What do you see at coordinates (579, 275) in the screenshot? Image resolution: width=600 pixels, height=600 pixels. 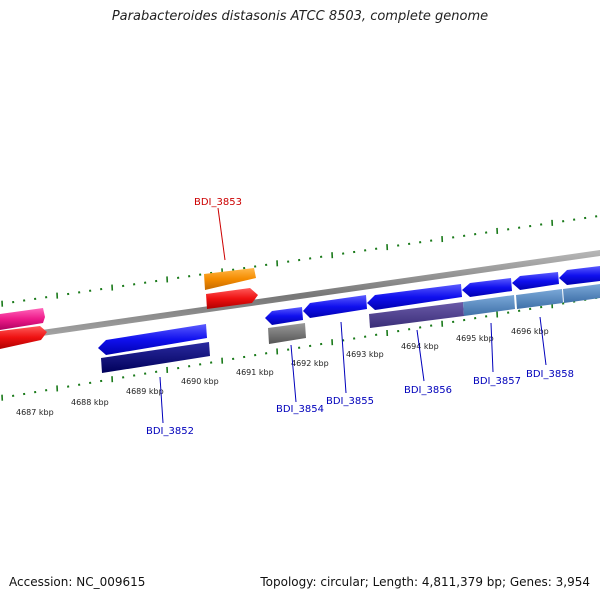 I see `gene-arrow-right-edge` at bounding box center [579, 275].